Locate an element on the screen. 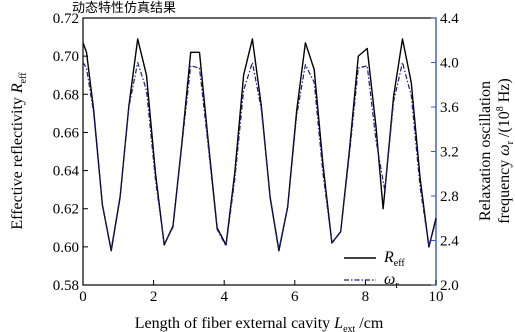 The image size is (515, 332). x-tick-label: 6 is located at coordinates (295, 297).